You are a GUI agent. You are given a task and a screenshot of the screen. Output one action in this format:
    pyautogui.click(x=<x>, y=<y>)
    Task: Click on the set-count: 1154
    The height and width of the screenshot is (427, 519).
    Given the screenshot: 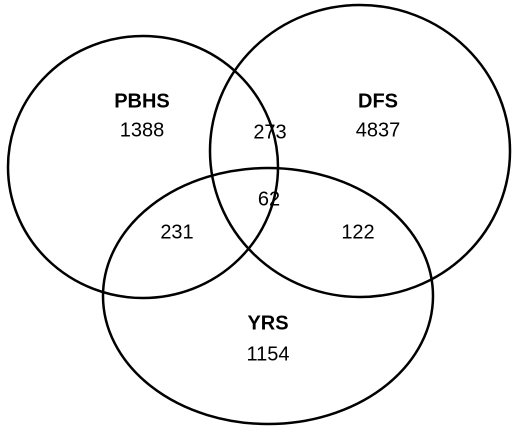 What is the action you would take?
    pyautogui.click(x=267, y=354)
    